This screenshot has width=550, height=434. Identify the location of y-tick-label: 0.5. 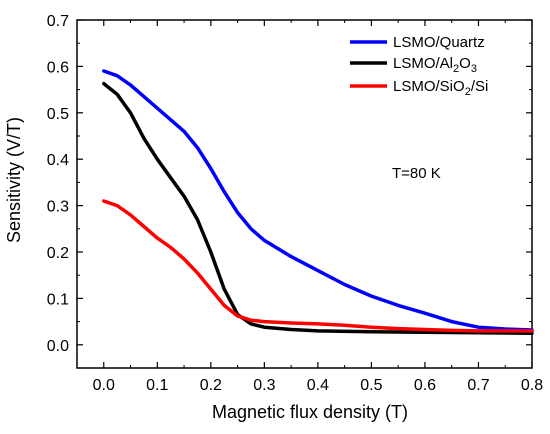
(58, 114).